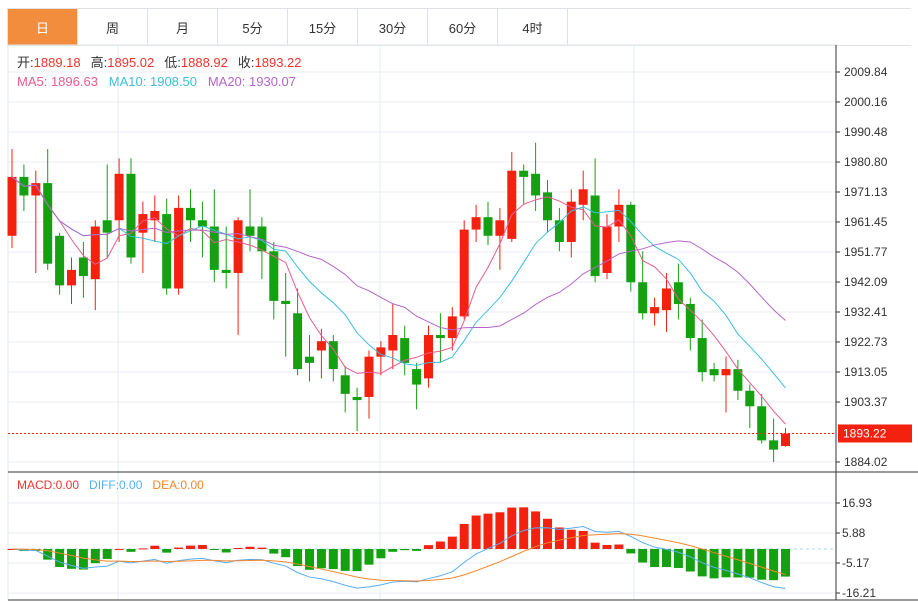  What do you see at coordinates (178, 485) in the screenshot?
I see `dea-value: DEA:0.00` at bounding box center [178, 485].